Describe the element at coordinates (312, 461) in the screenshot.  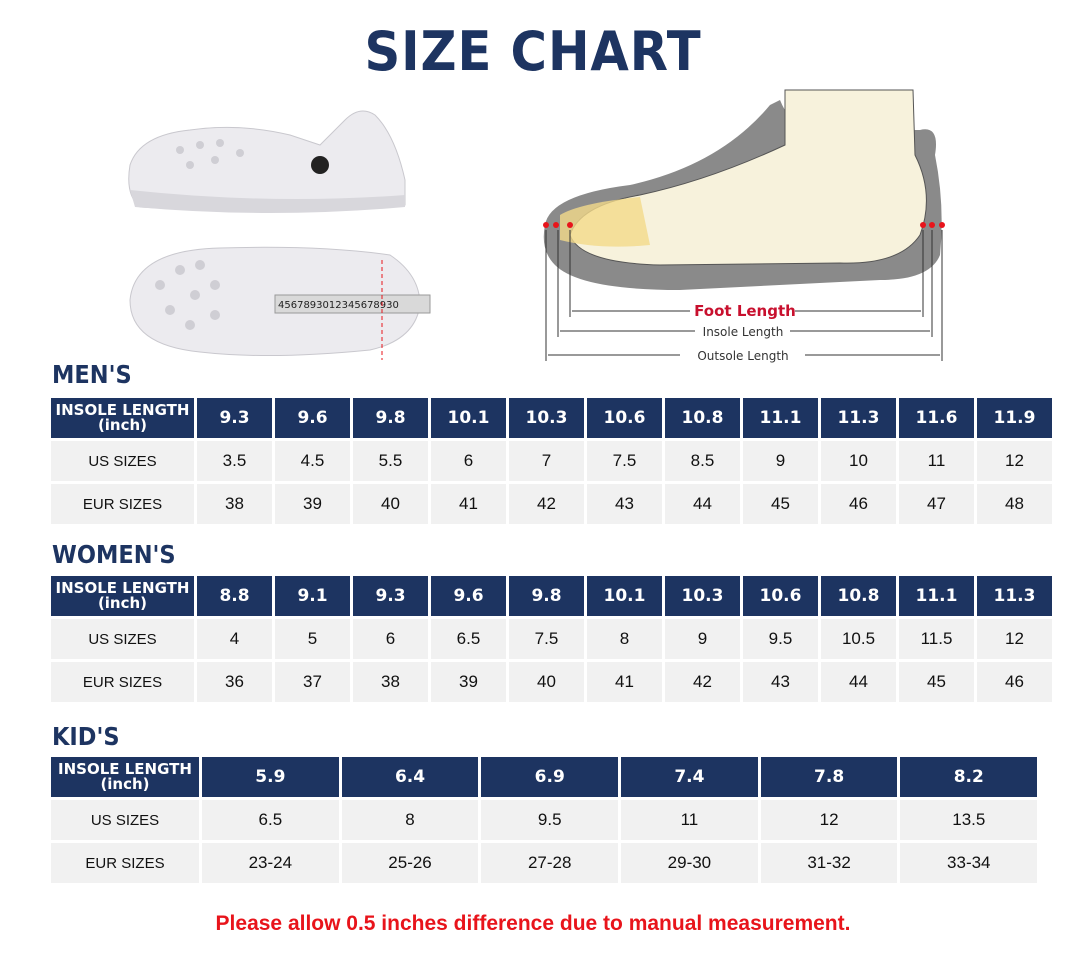
I see `cell-us: 4.5` at that location.